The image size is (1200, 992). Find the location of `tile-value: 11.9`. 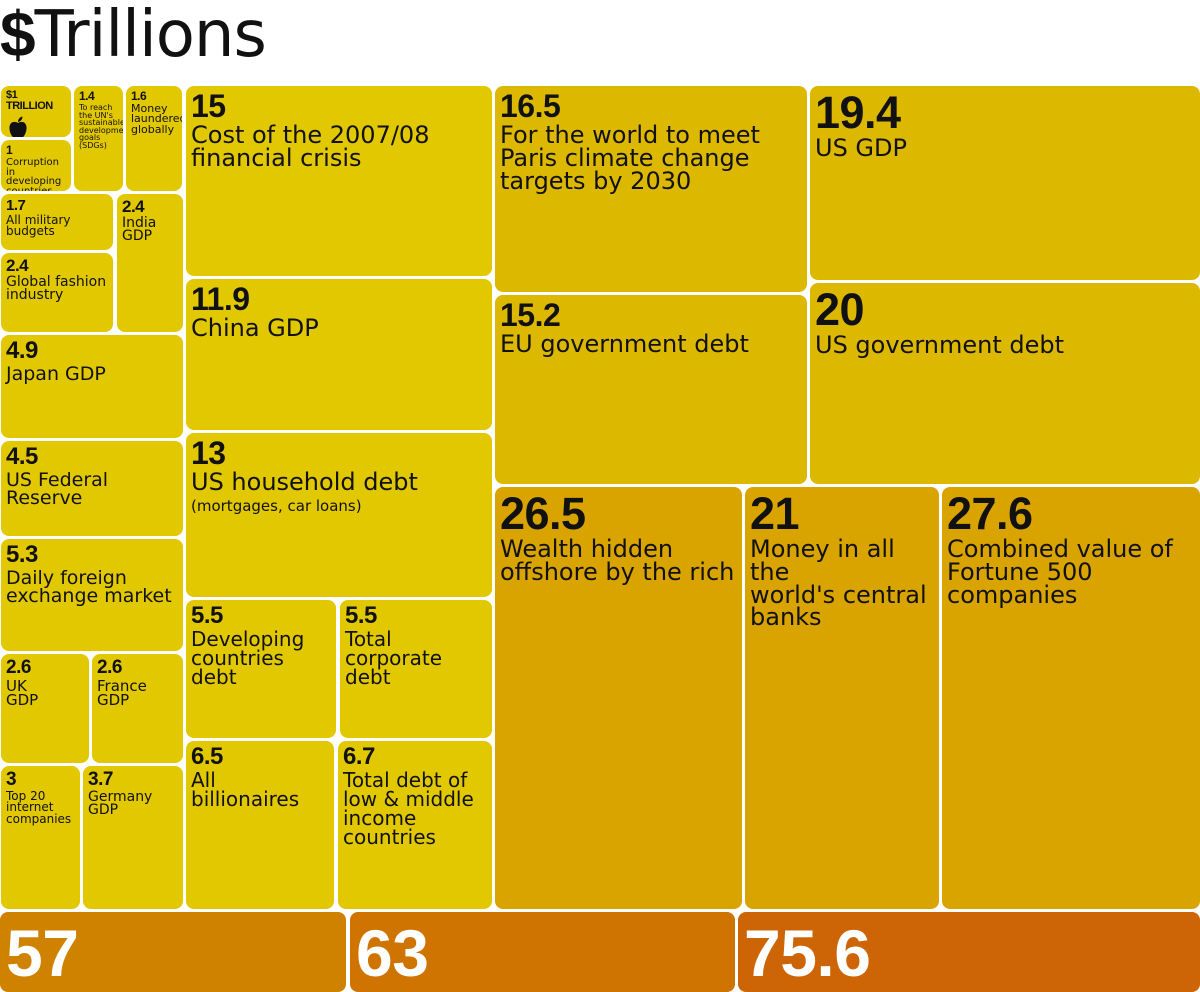

tile-value: 11.9 is located at coordinates (220, 299).